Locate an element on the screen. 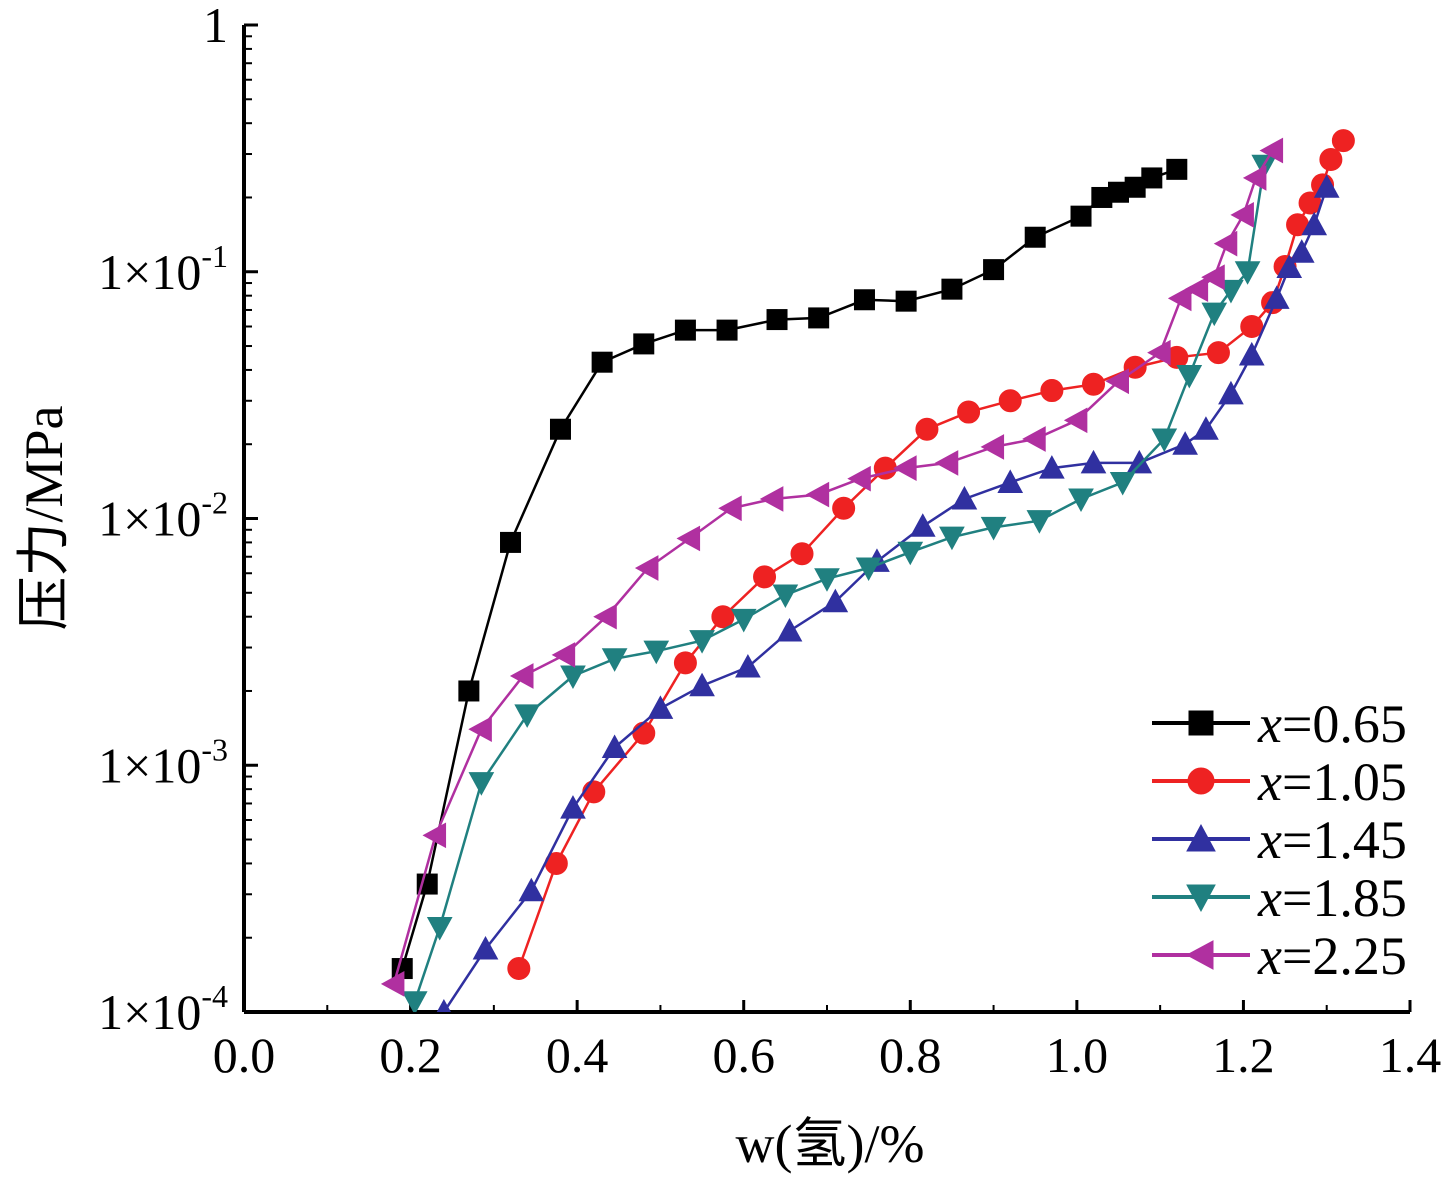  y-tick-label: 1×10⁻² is located at coordinates (163, 516).